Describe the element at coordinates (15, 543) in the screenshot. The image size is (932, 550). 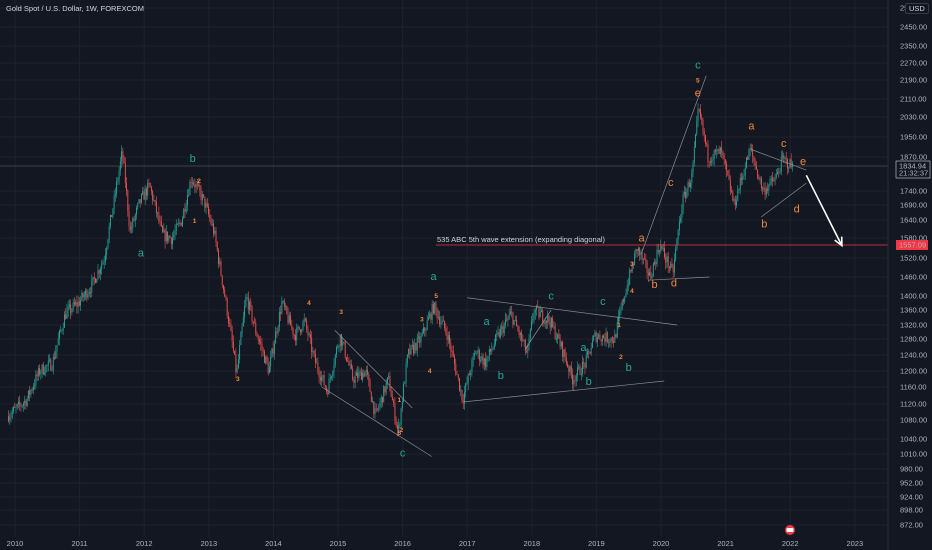
I see `time-tick-label: 2010` at that location.